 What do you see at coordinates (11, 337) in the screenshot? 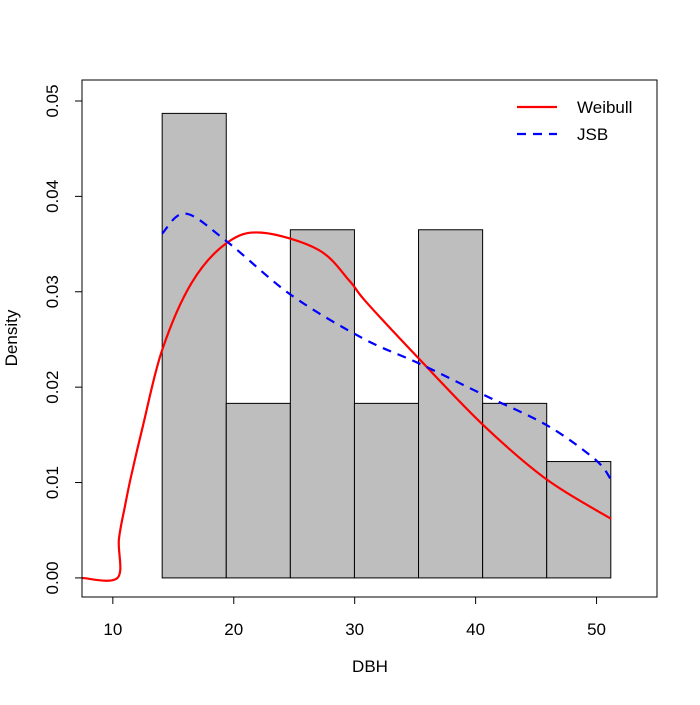
I see `y-axis-label: Density` at bounding box center [11, 337].